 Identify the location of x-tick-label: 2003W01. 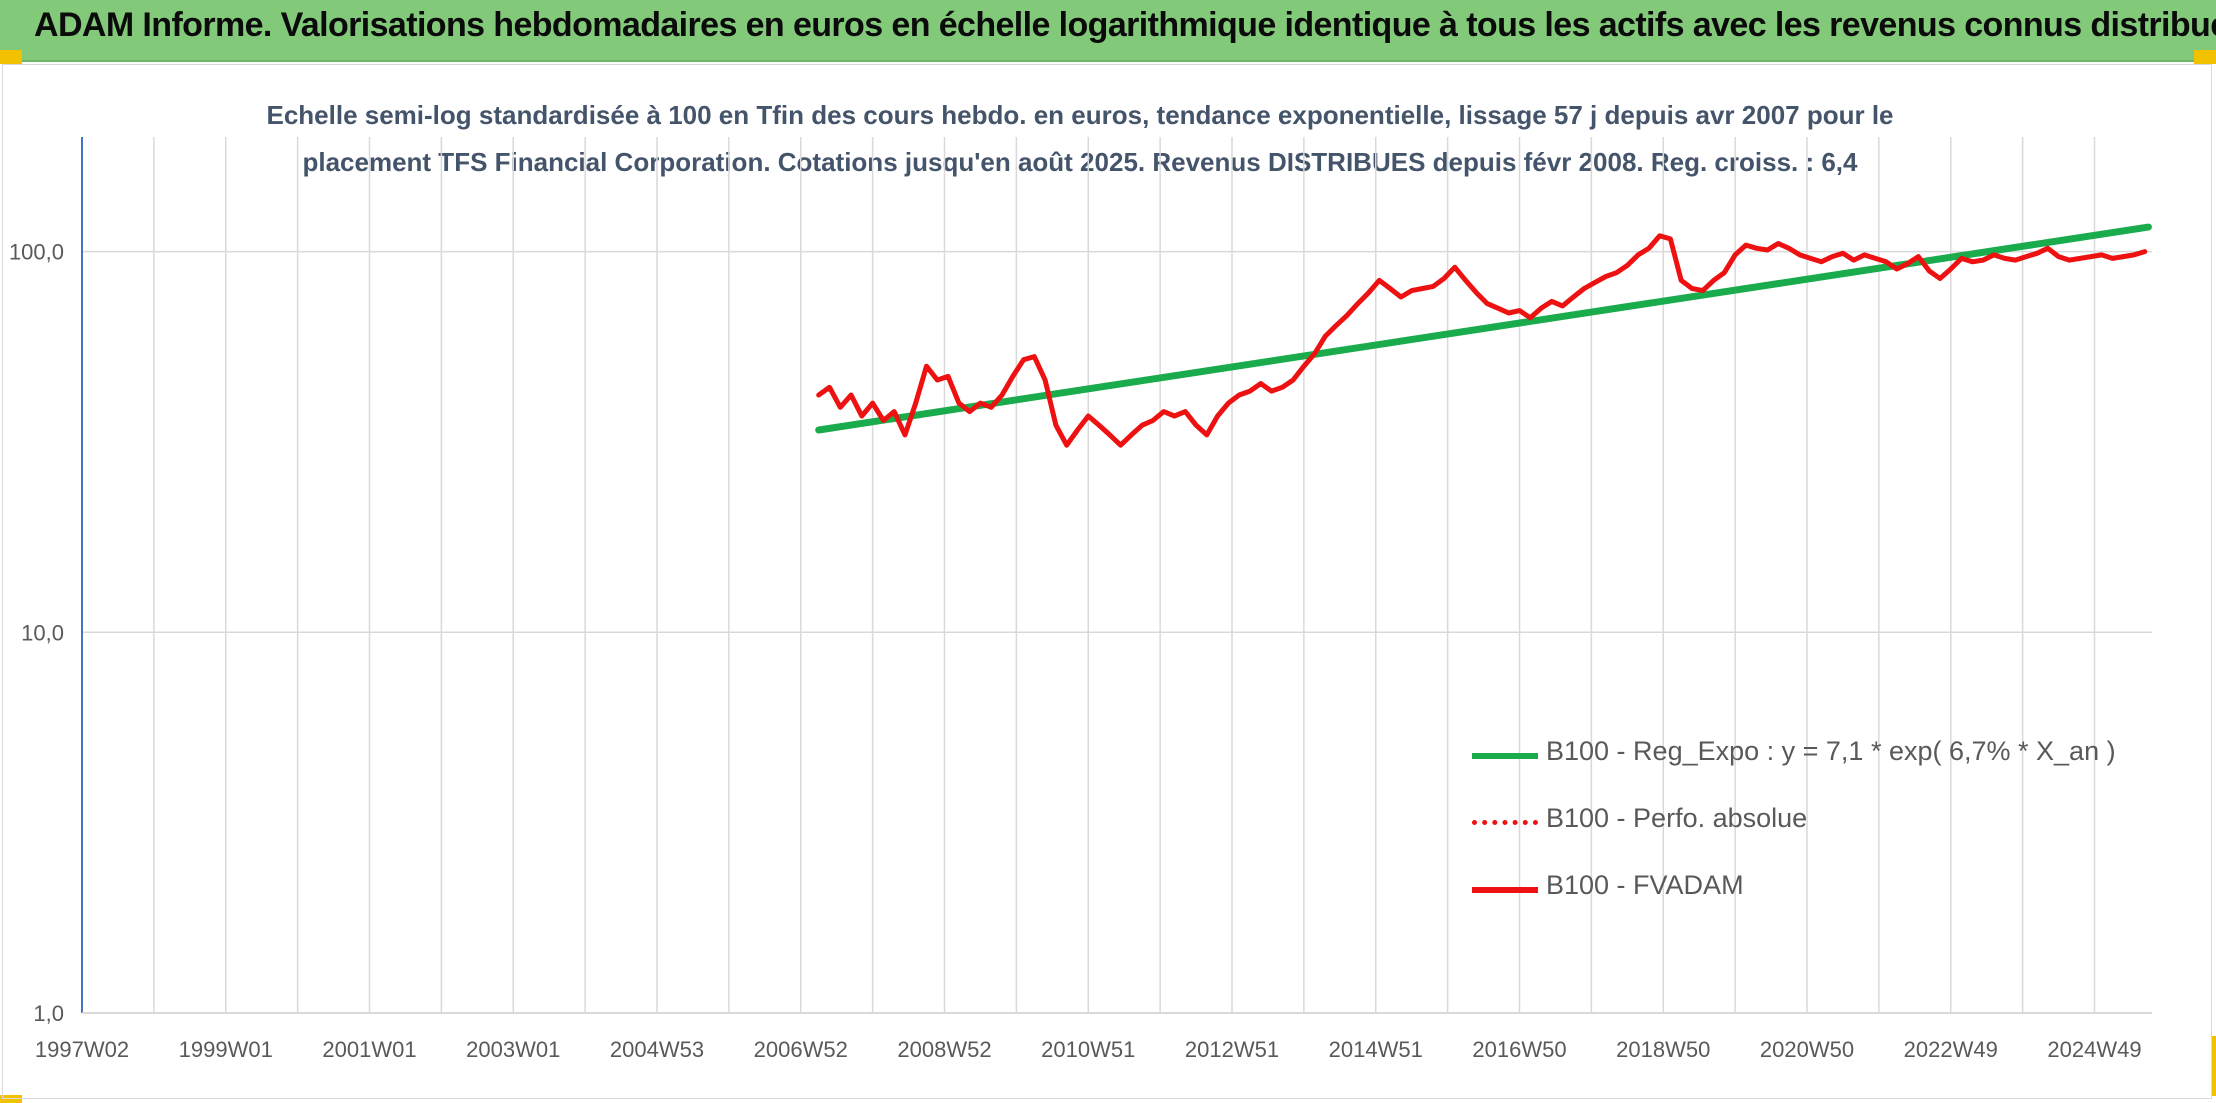
(513, 1049).